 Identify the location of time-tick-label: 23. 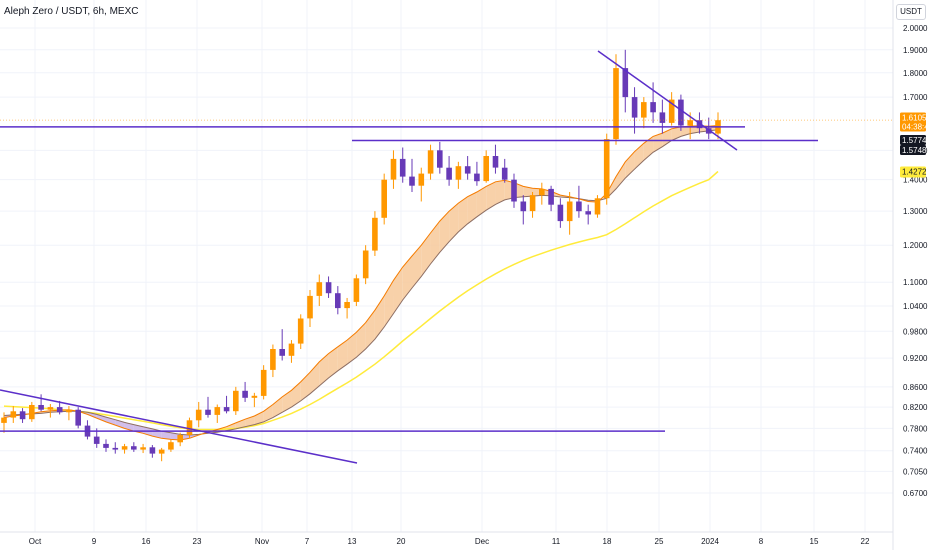
(197, 541).